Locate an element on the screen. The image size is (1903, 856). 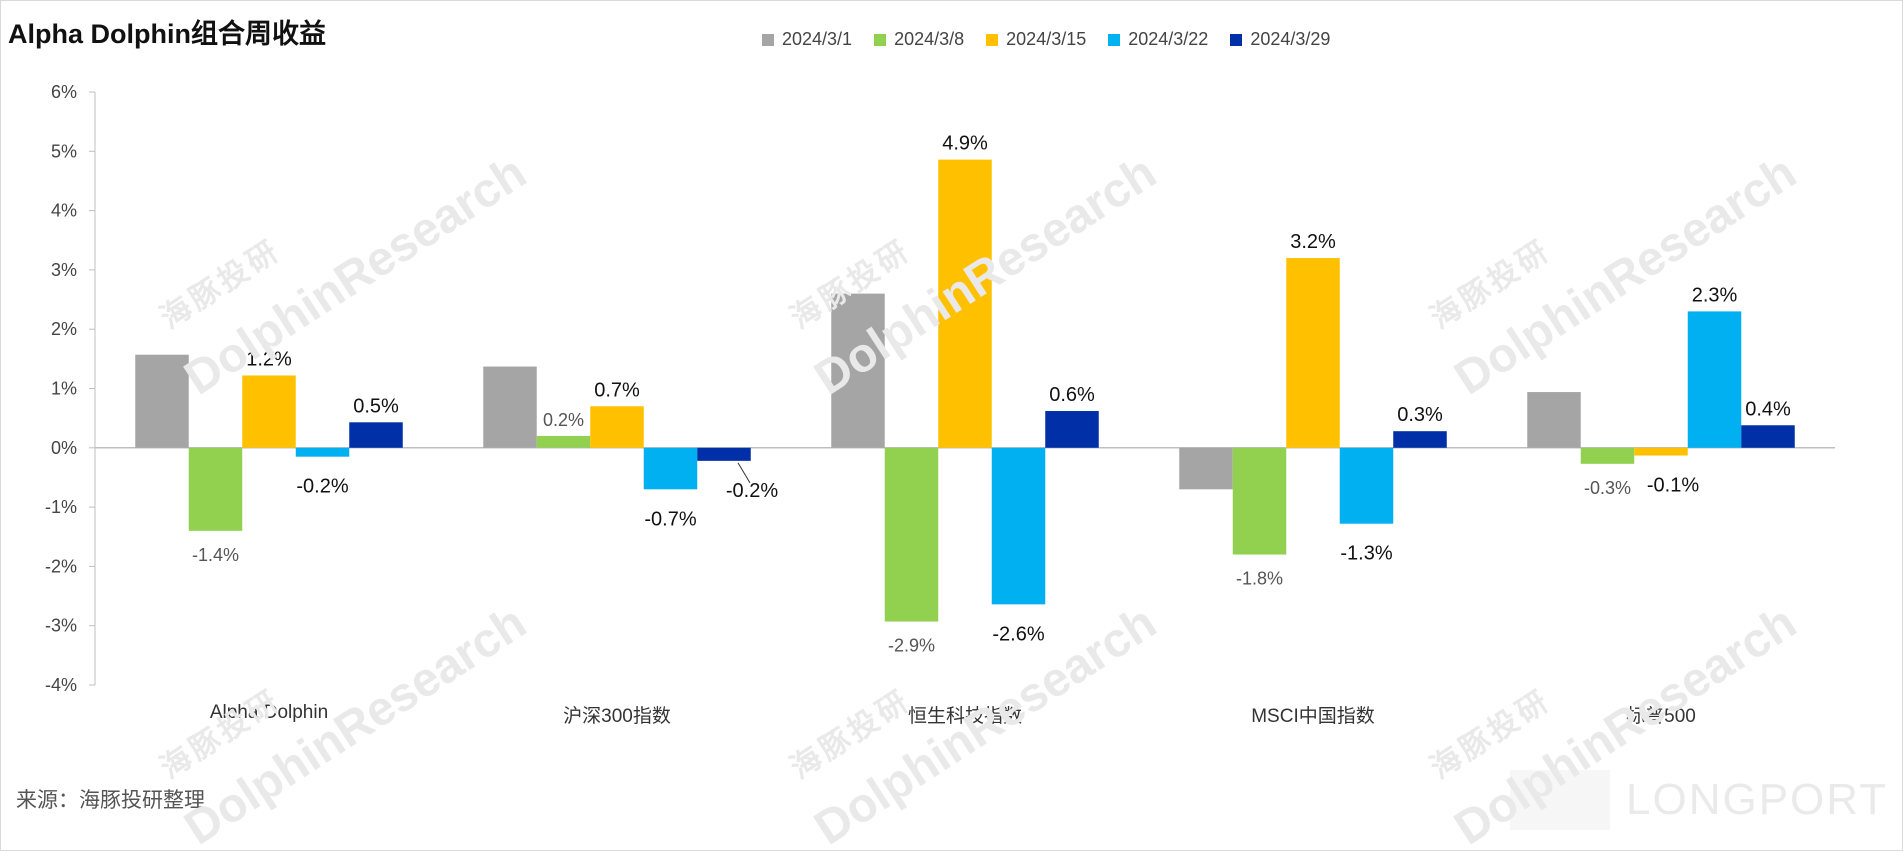
longport-mark-icon is located at coordinates (1560, 800).